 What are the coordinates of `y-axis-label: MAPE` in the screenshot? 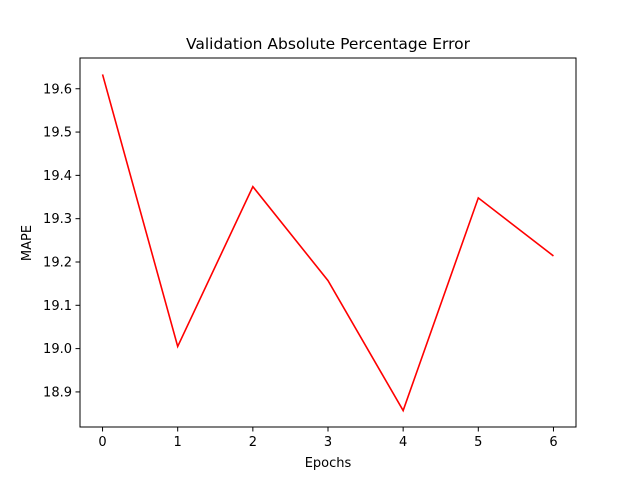 It's located at (27, 243).